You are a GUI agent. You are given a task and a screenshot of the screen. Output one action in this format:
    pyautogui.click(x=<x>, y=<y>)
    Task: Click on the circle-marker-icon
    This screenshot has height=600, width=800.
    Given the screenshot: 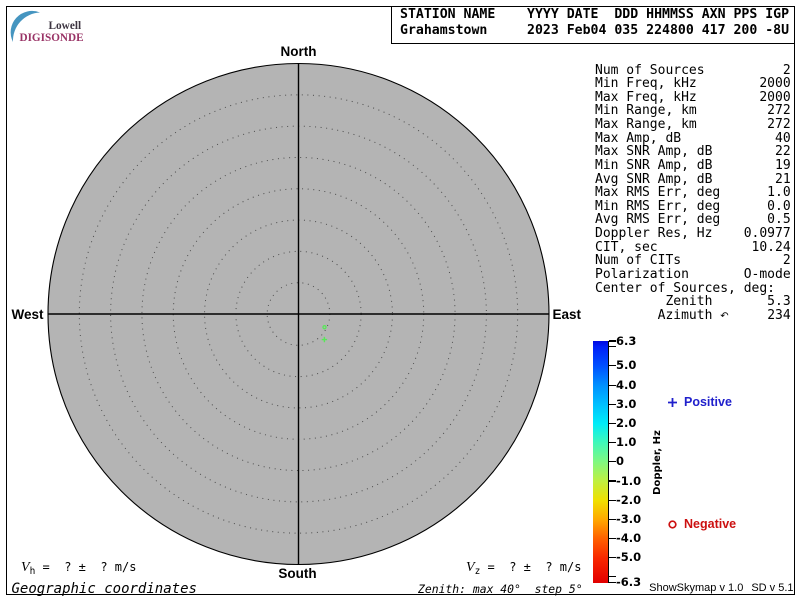 What is the action you would take?
    pyautogui.click(x=672, y=524)
    